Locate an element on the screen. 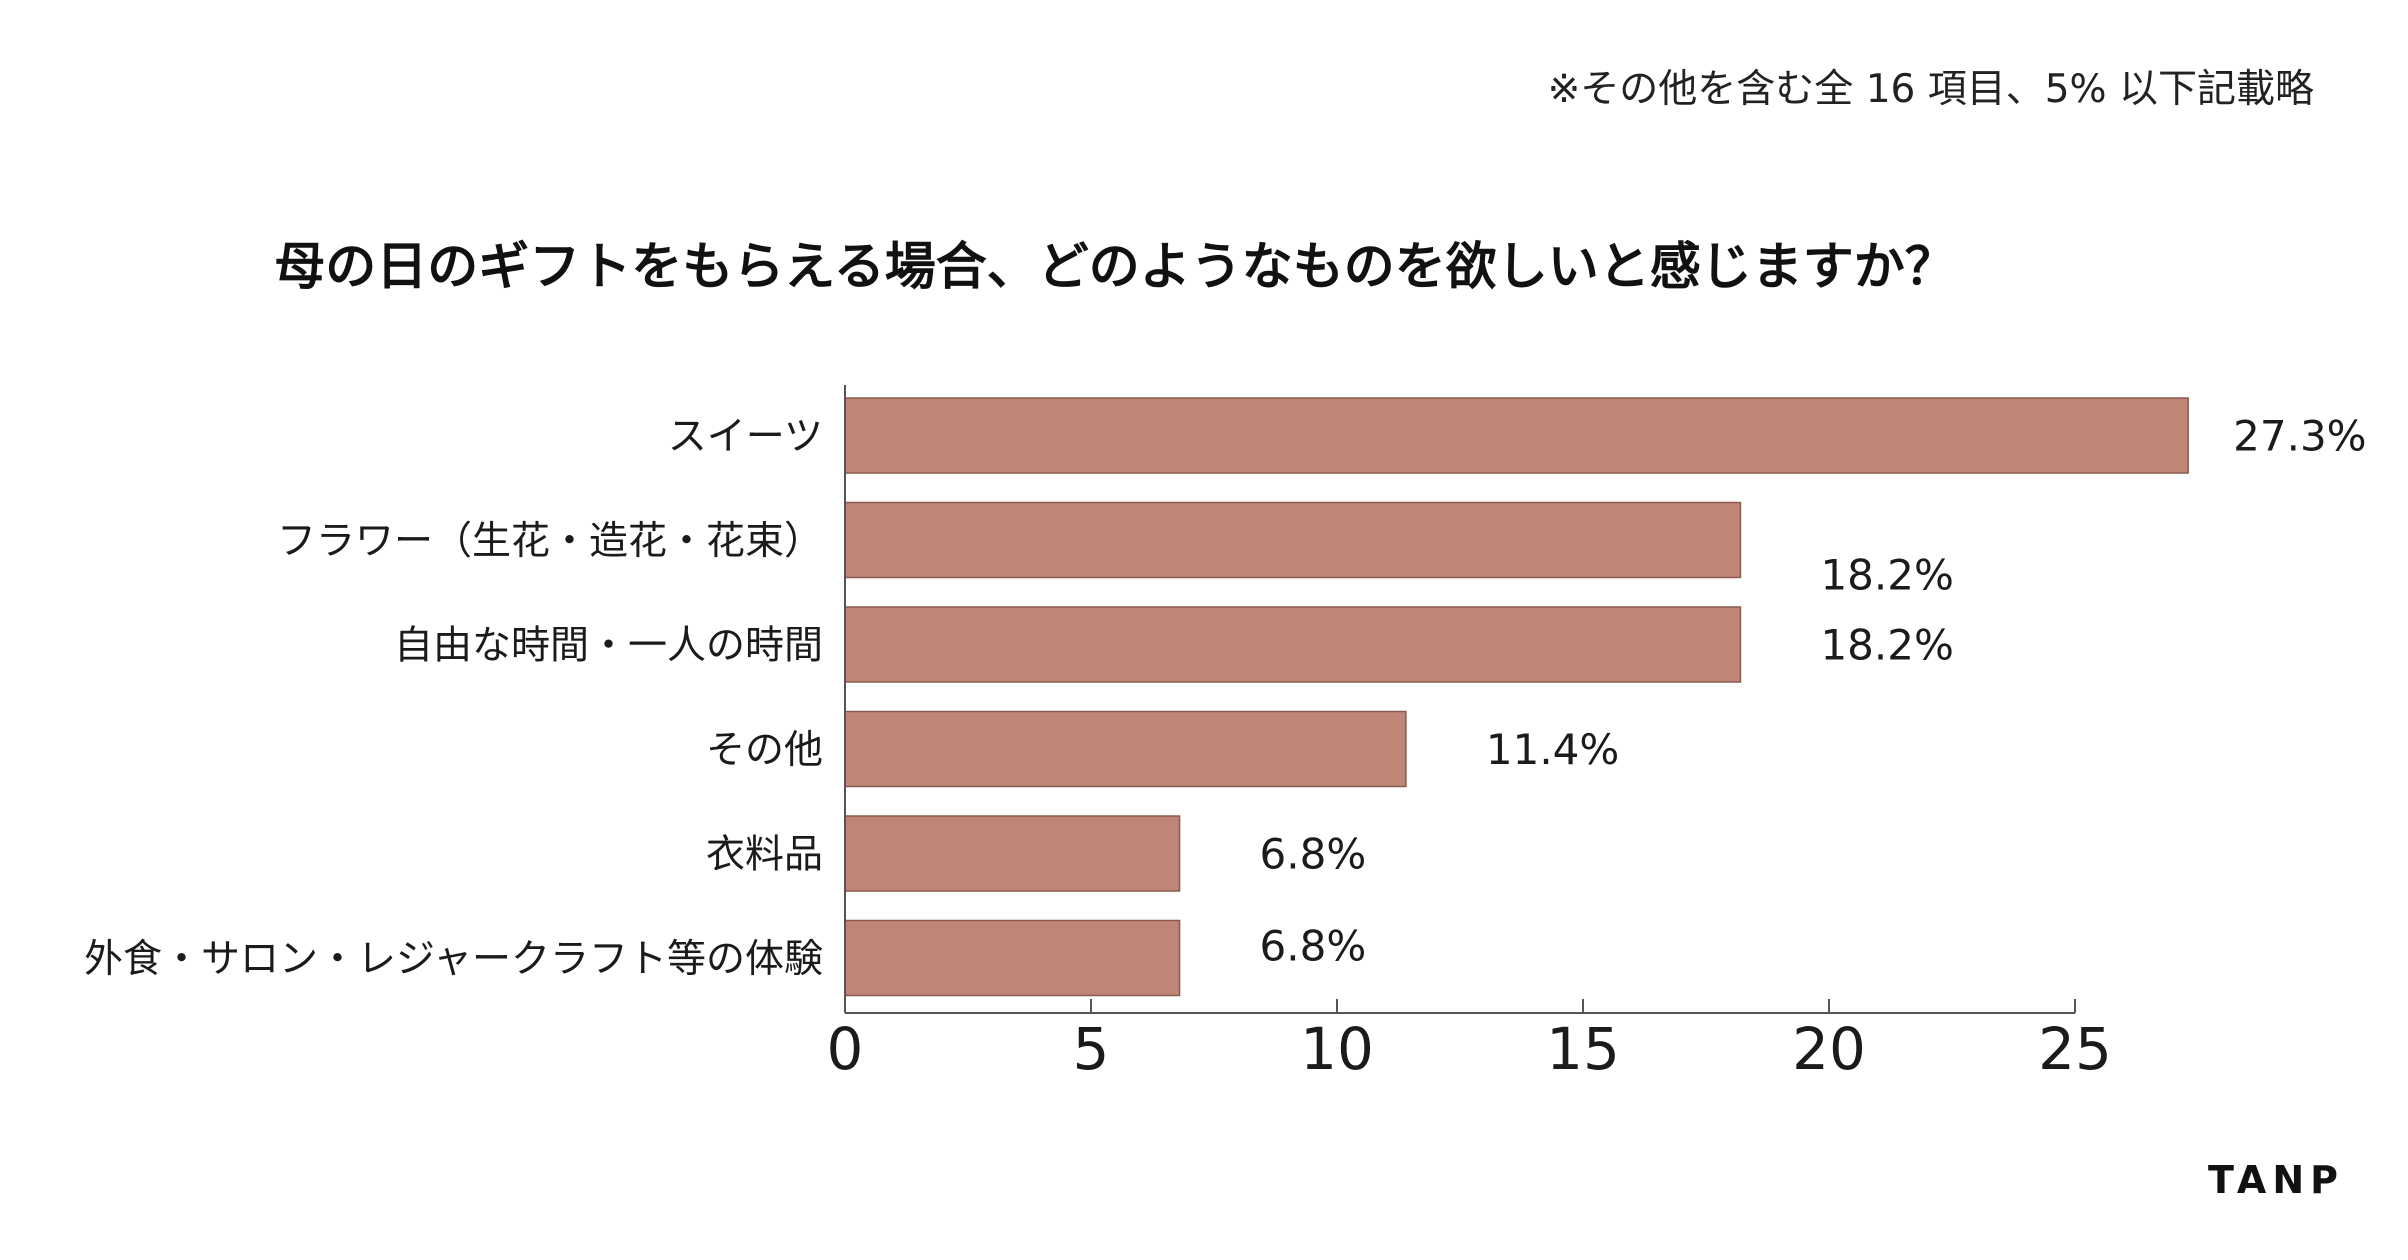 The height and width of the screenshot is (1260, 2408). x-tick-label: 10 is located at coordinates (1337, 1049).